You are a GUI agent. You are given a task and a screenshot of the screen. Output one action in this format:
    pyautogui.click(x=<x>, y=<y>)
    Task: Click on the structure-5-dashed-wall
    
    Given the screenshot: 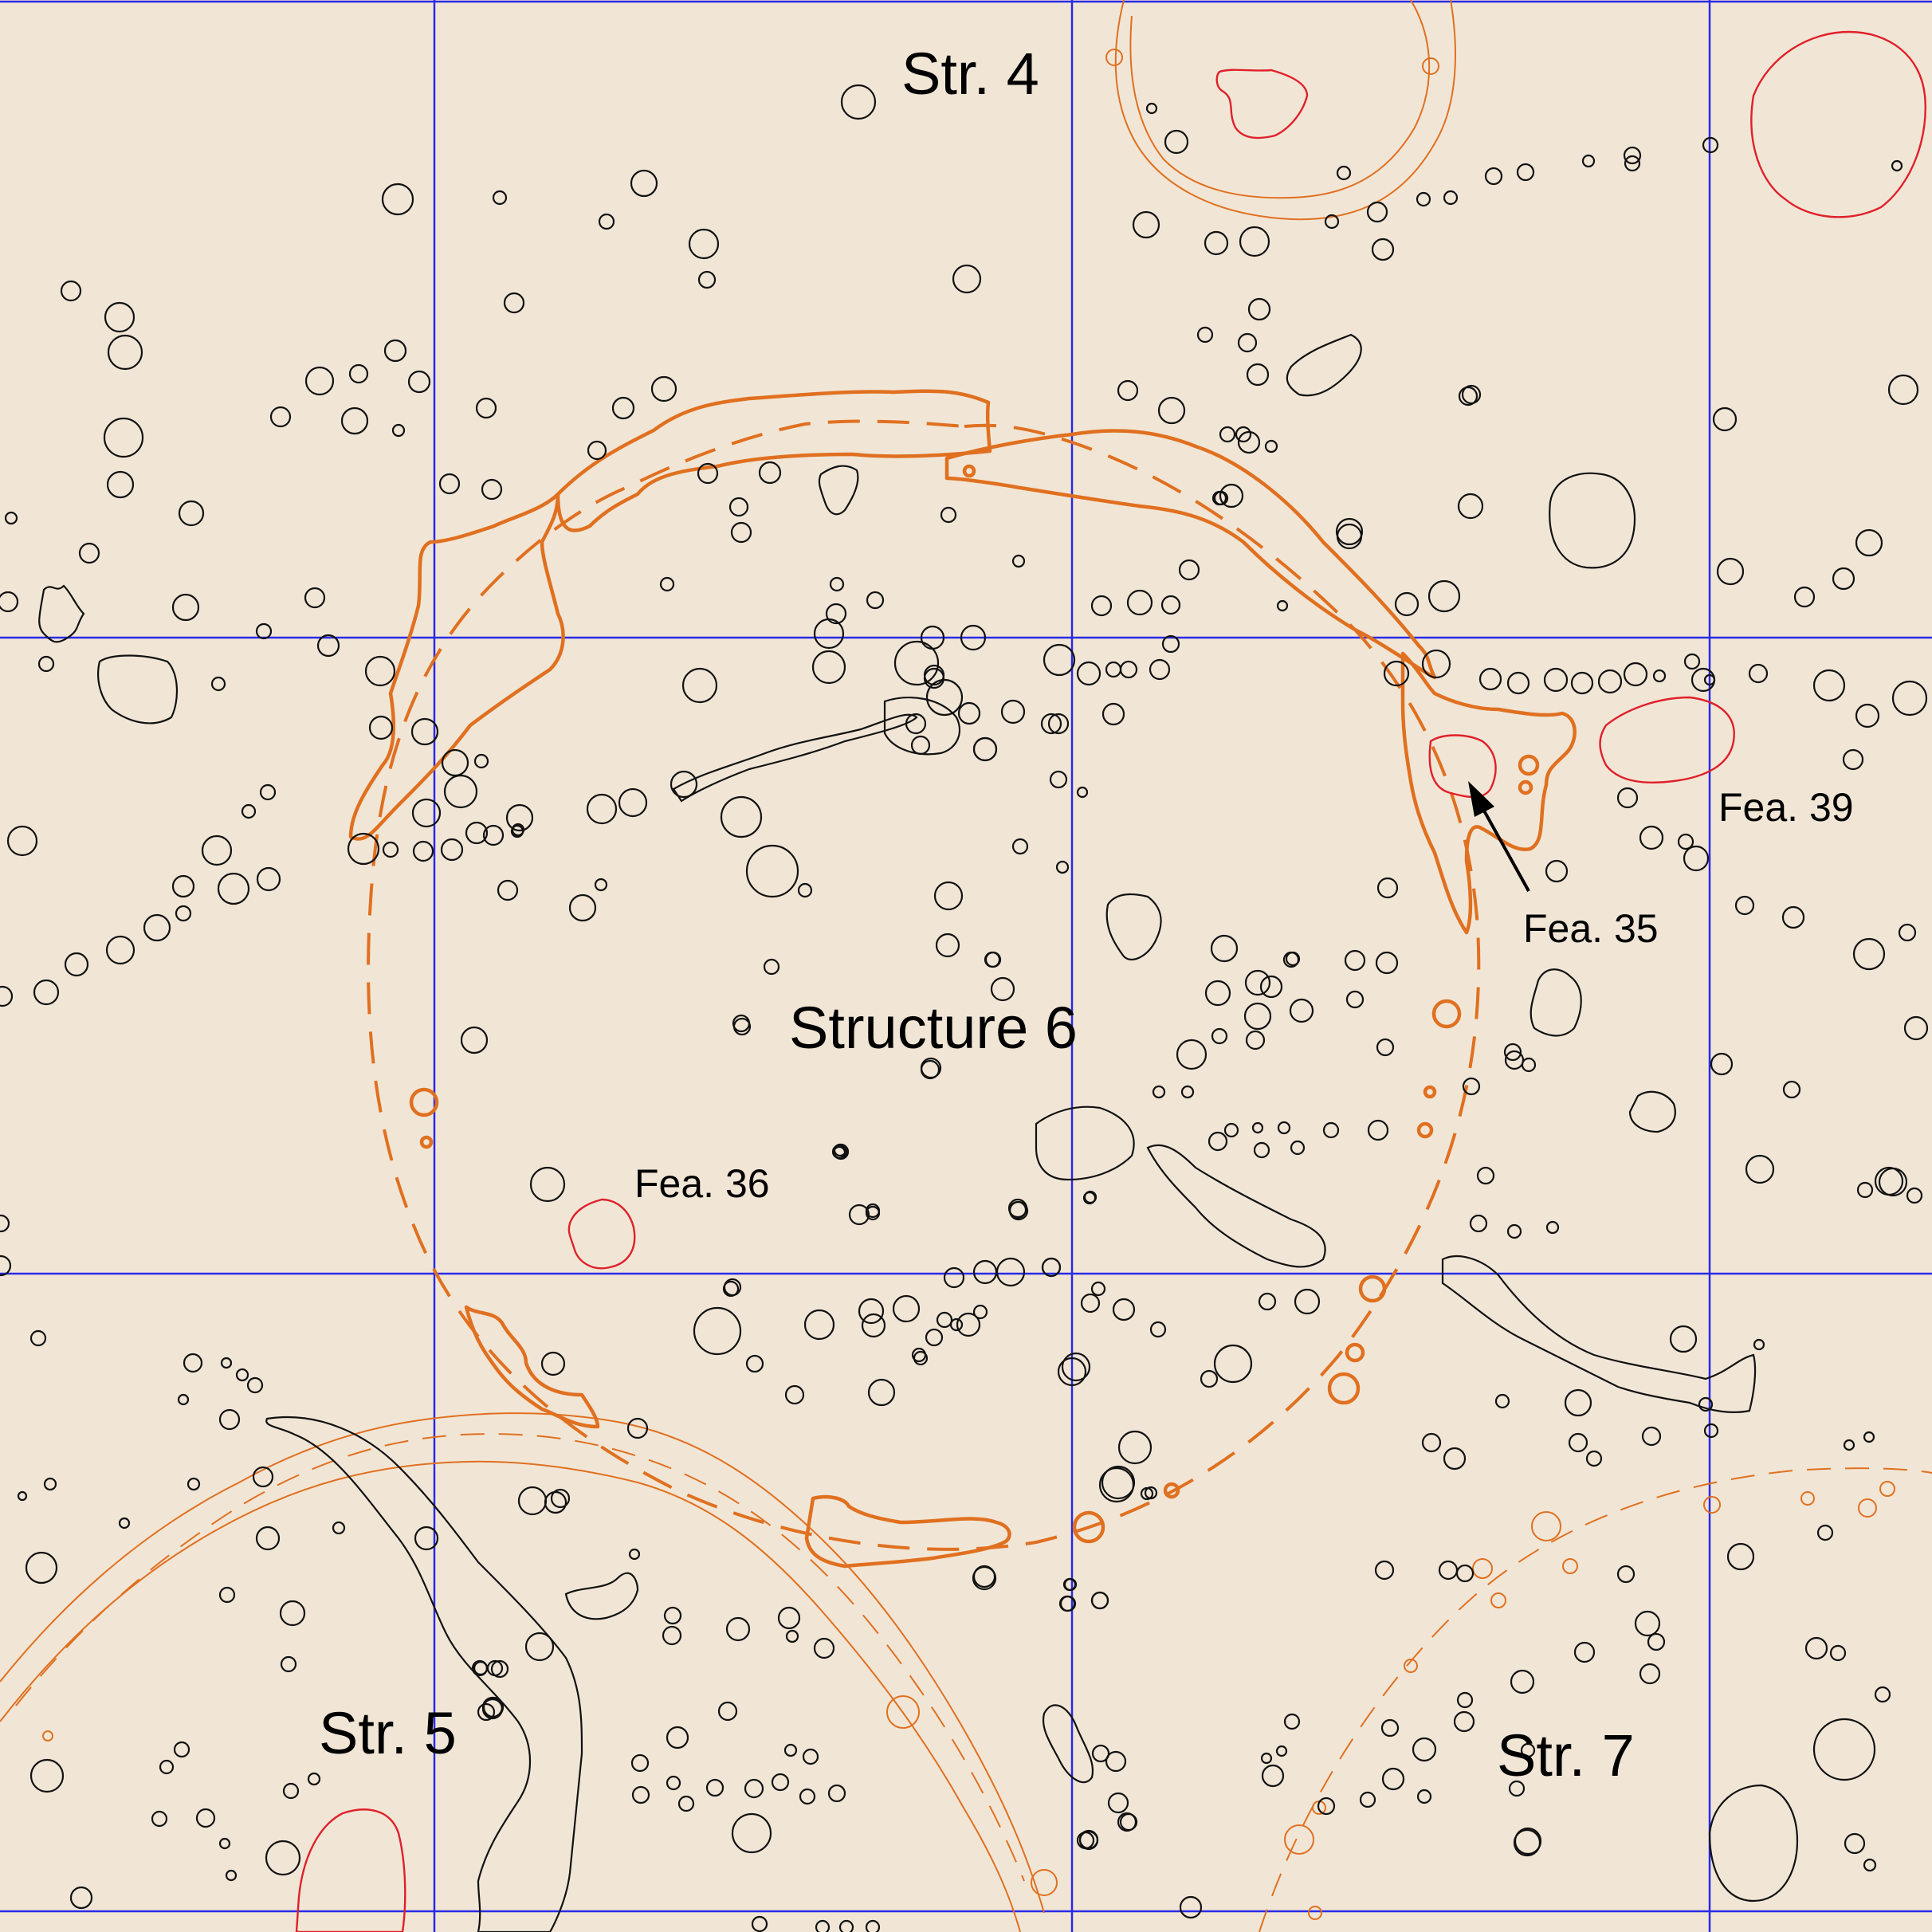 What is the action you would take?
    pyautogui.click(x=520, y=1657)
    